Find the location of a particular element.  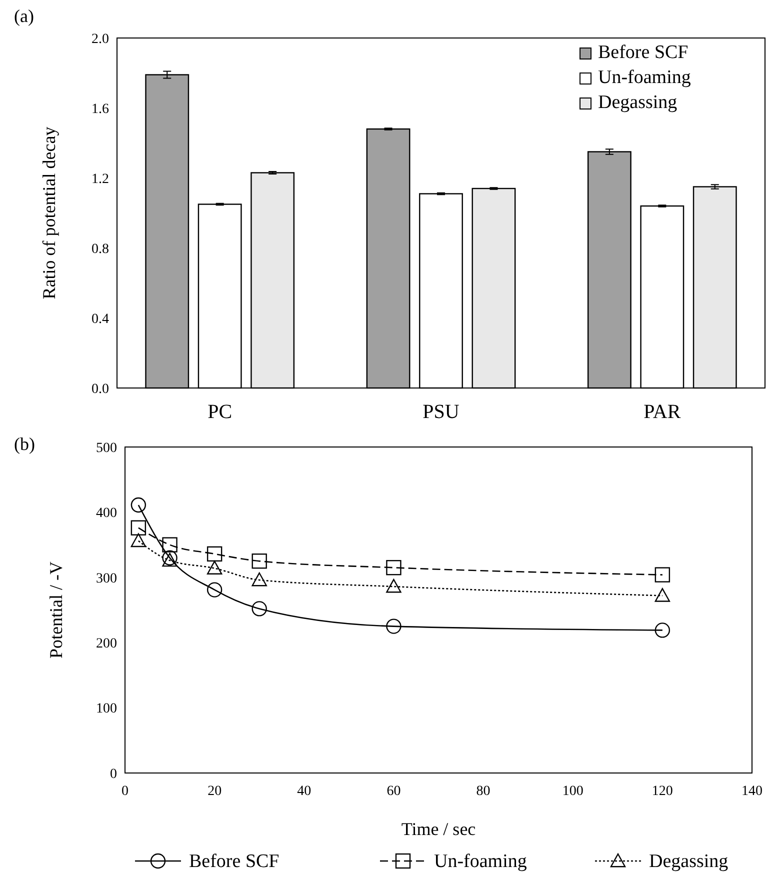

x-tick-label: PSU is located at coordinates (441, 412).